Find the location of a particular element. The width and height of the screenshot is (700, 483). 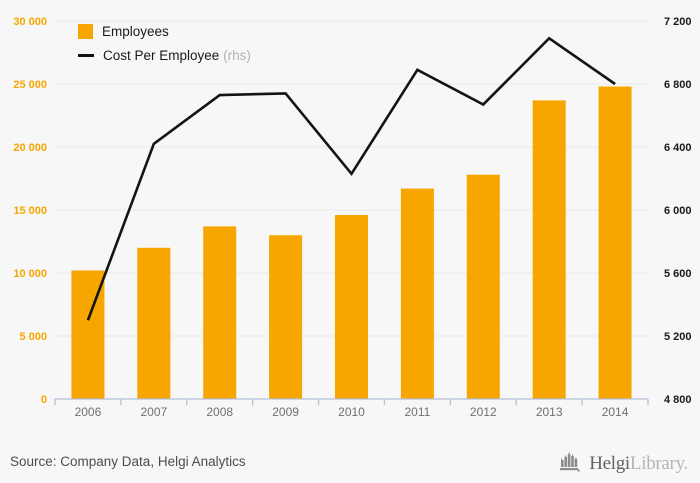

x-axis-label: 2011 is located at coordinates (417, 412).